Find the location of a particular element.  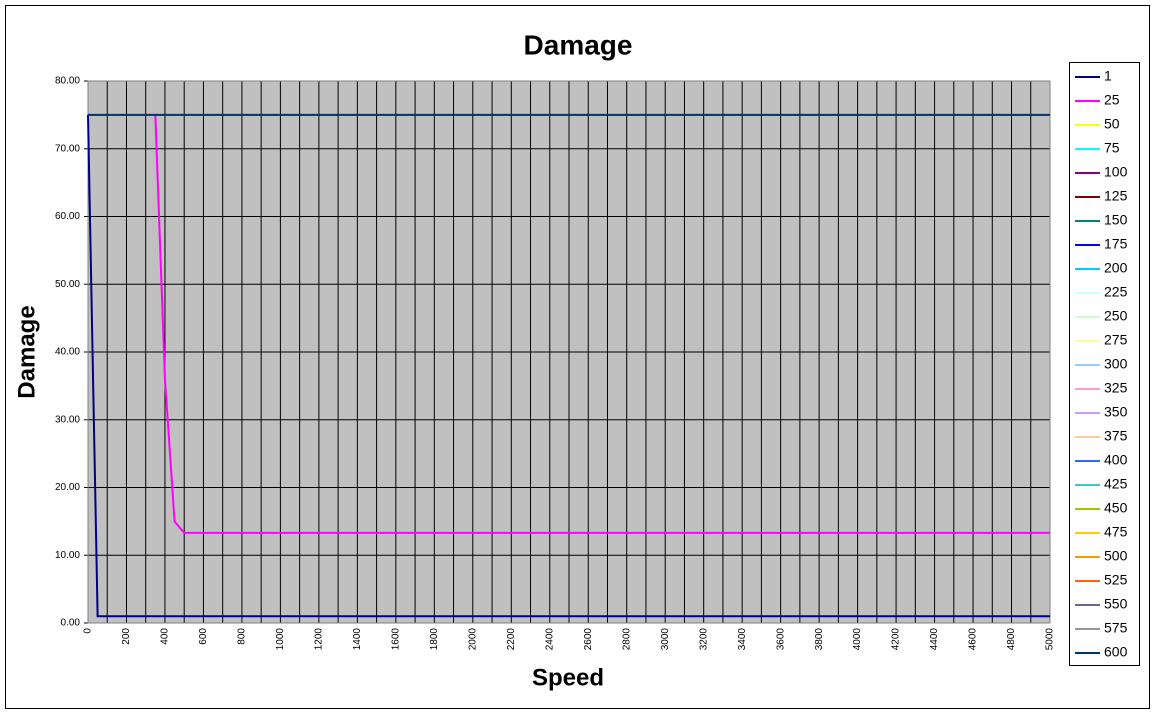

legend-label: 575 is located at coordinates (1116, 628).